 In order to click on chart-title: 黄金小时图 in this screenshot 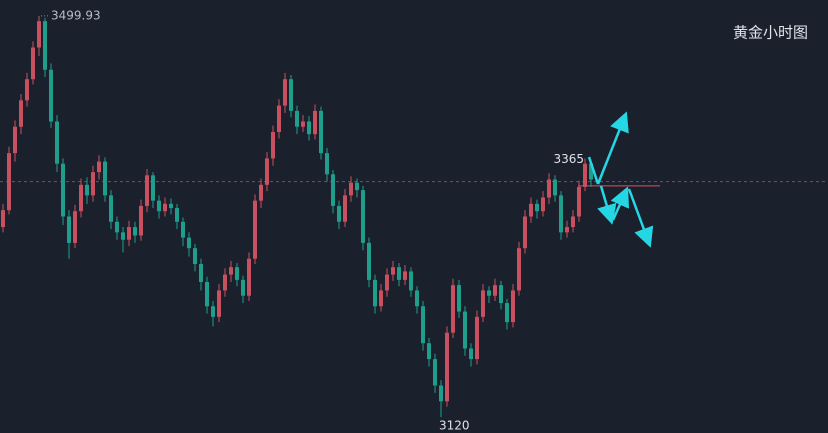, I will do `click(770, 33)`.